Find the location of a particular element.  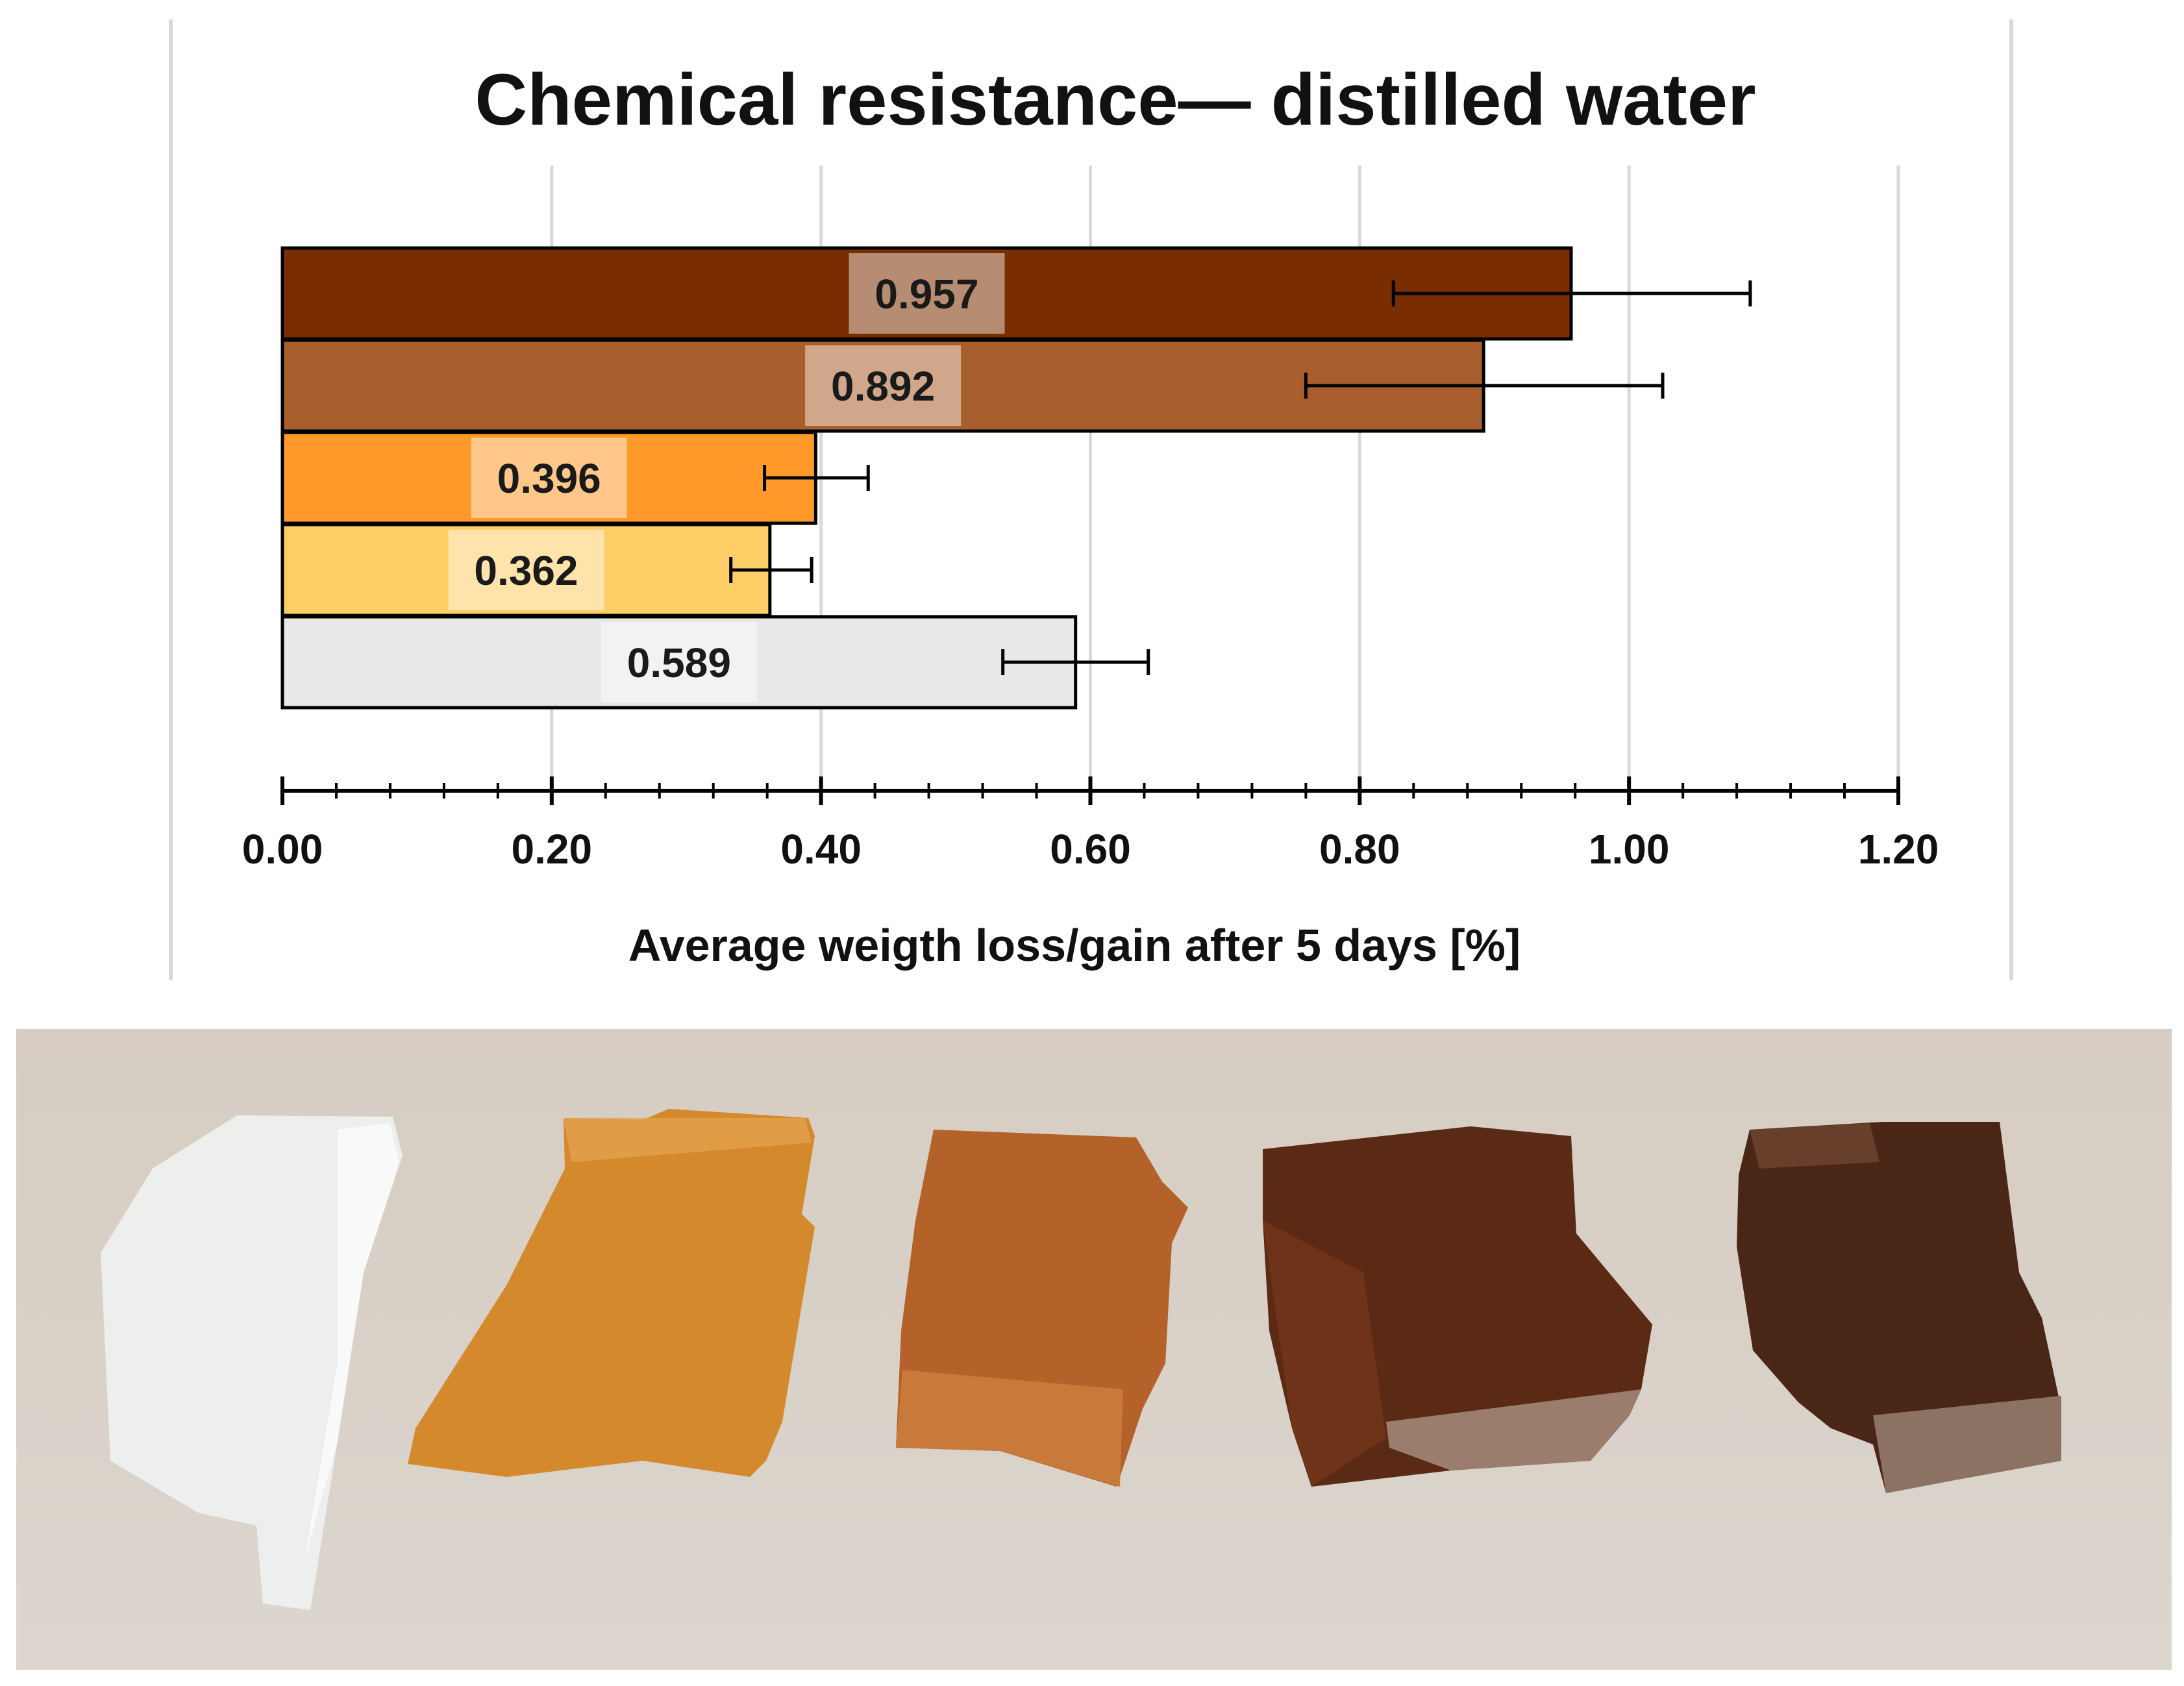

white-translucent-sample-icon is located at coordinates (252, 1362).